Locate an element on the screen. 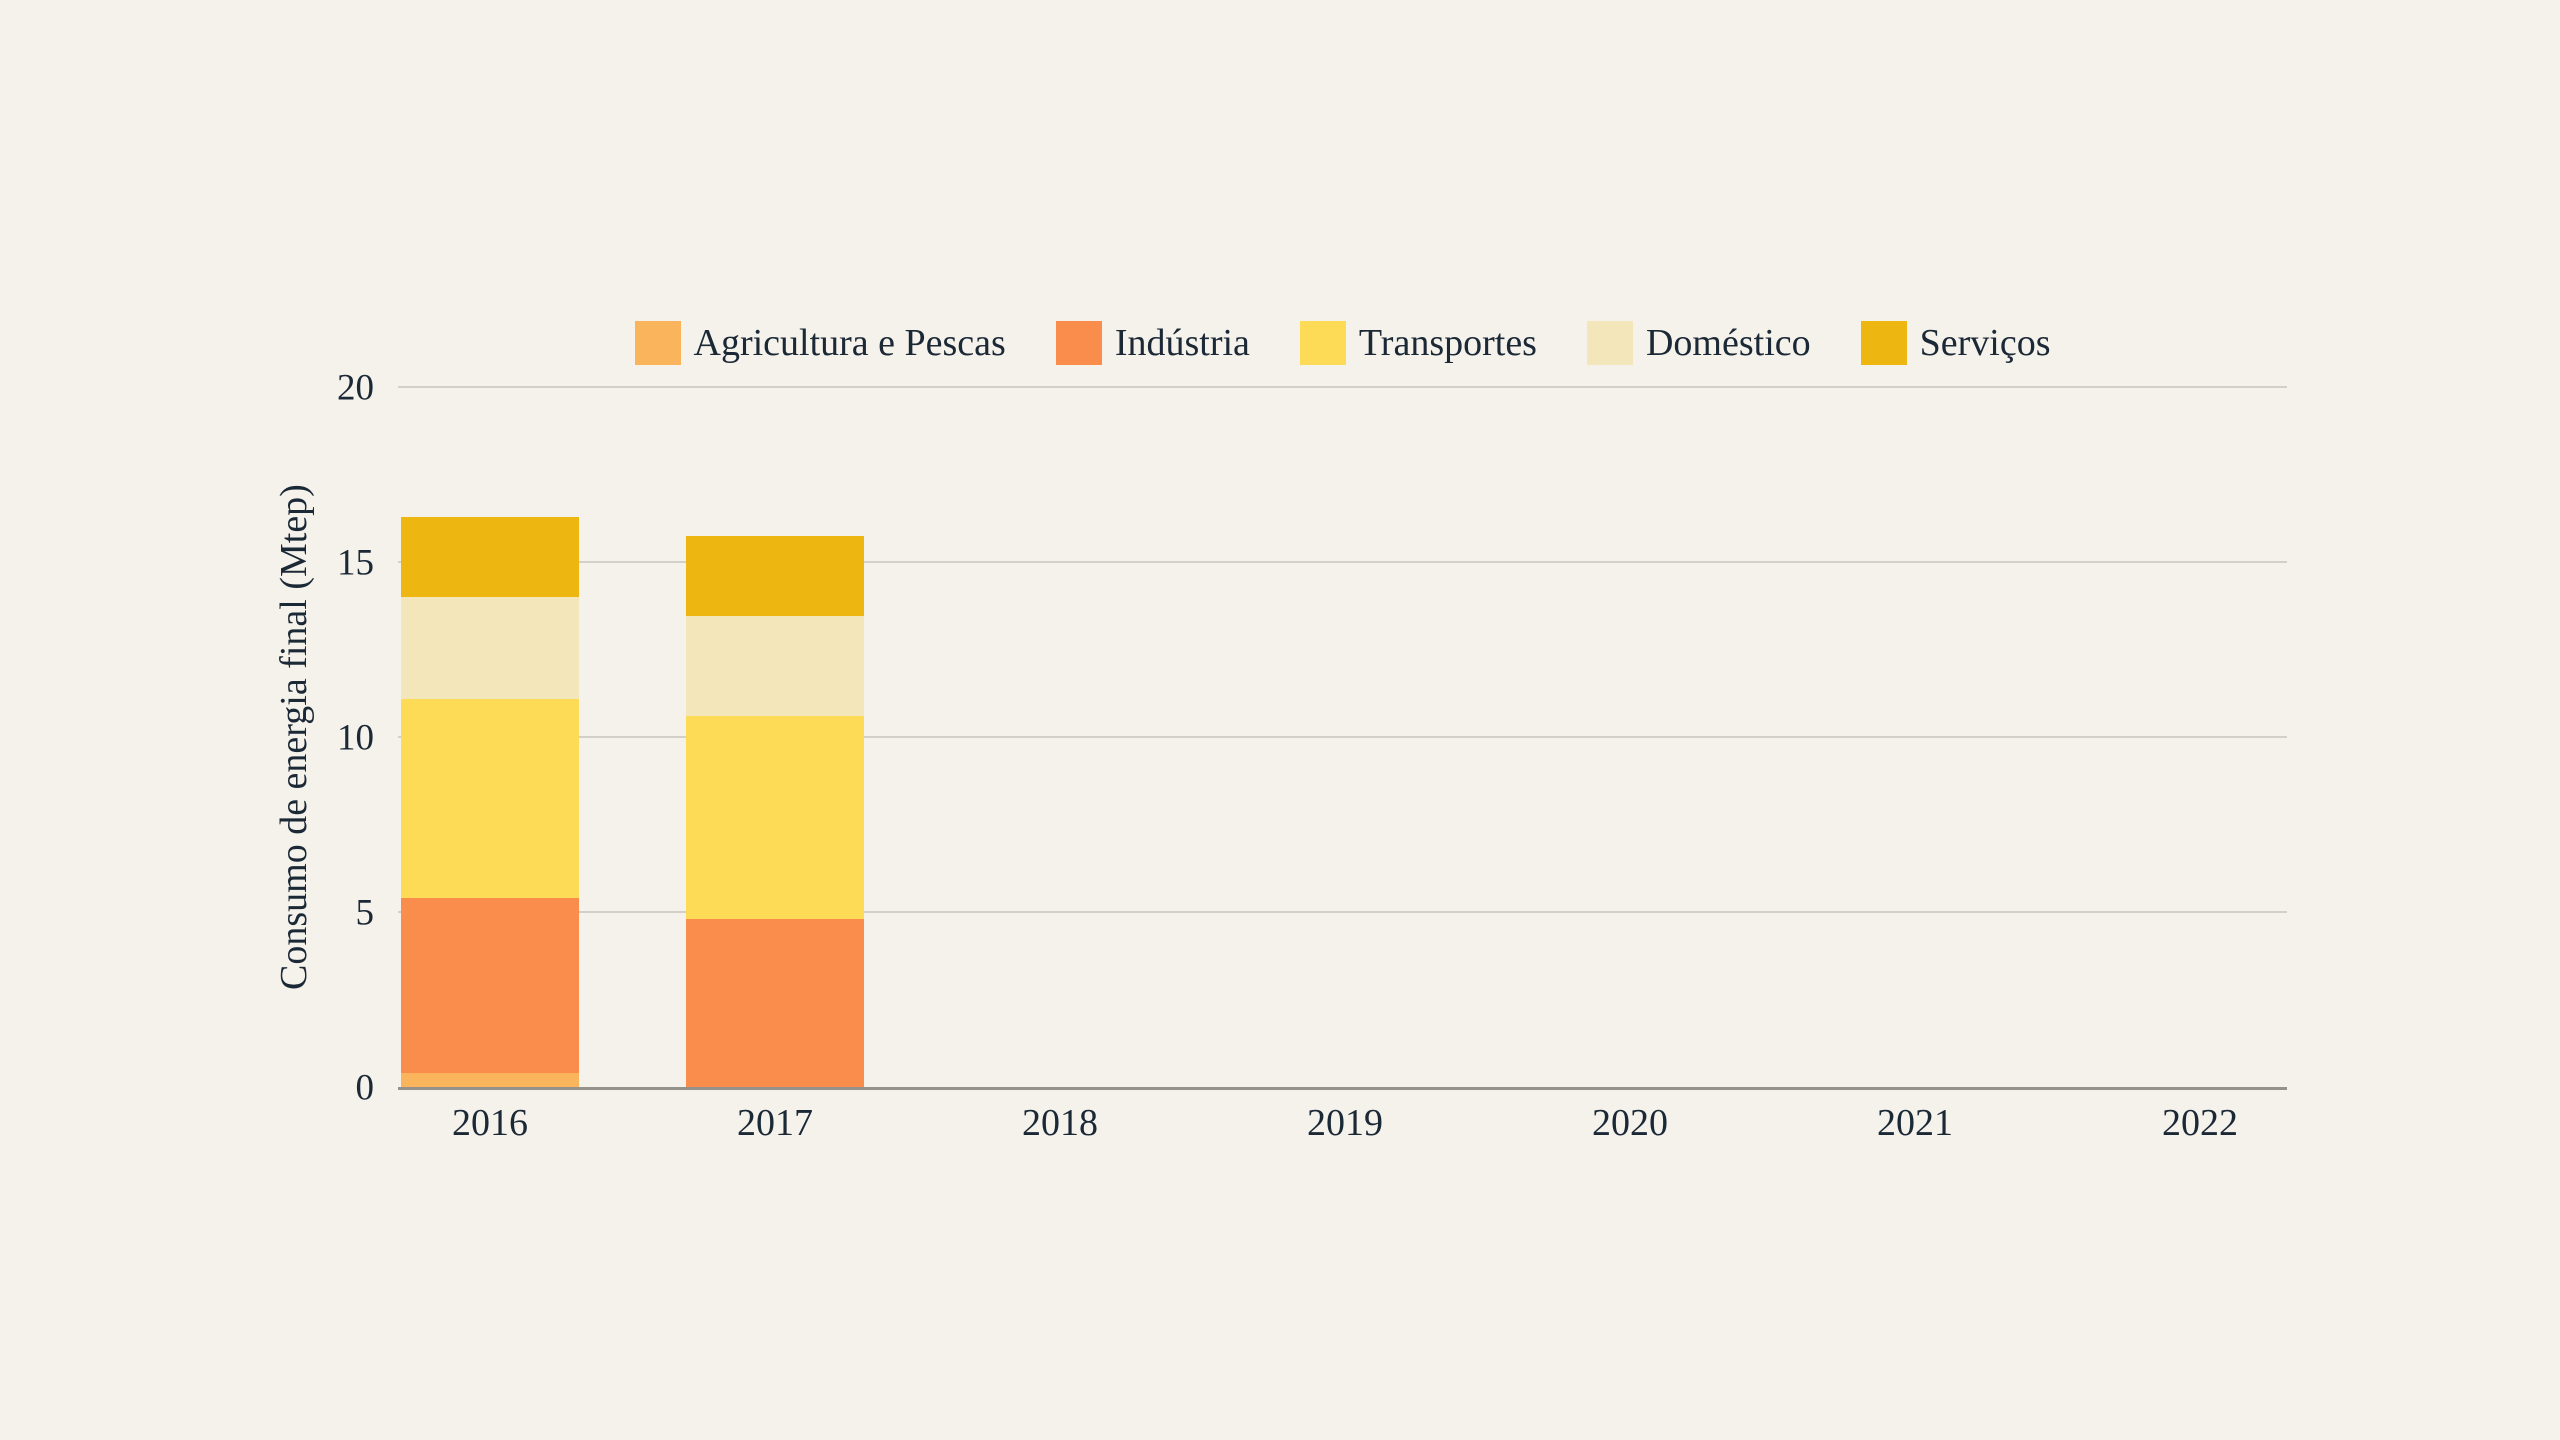 This screenshot has height=1440, width=2560. legend-swatch-agricultura-e-pescas is located at coordinates (657, 343).